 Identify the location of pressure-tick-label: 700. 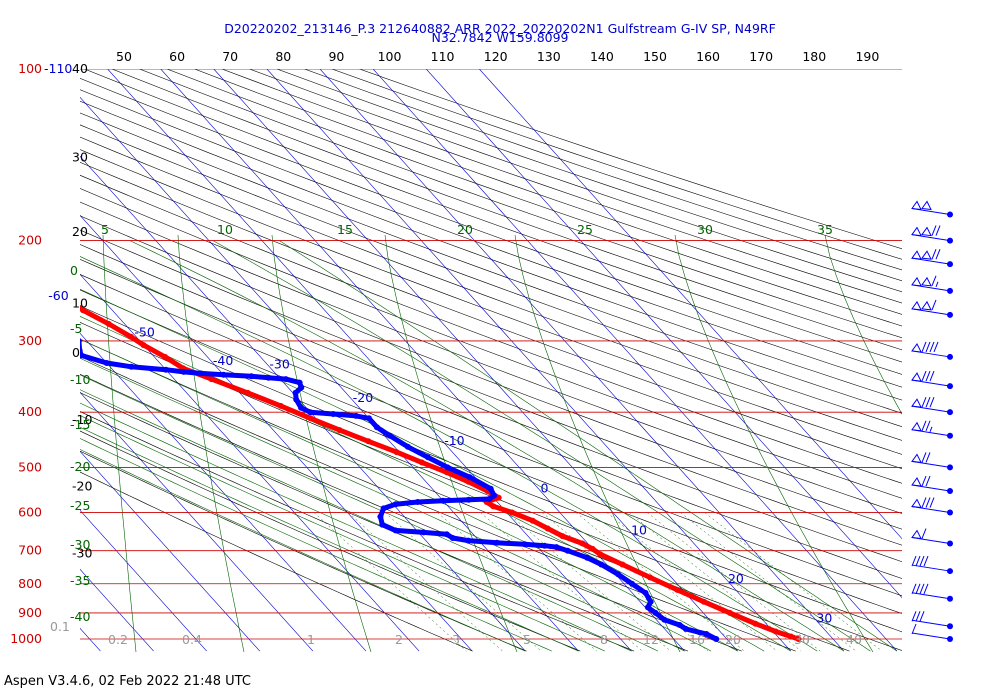
(30, 550).